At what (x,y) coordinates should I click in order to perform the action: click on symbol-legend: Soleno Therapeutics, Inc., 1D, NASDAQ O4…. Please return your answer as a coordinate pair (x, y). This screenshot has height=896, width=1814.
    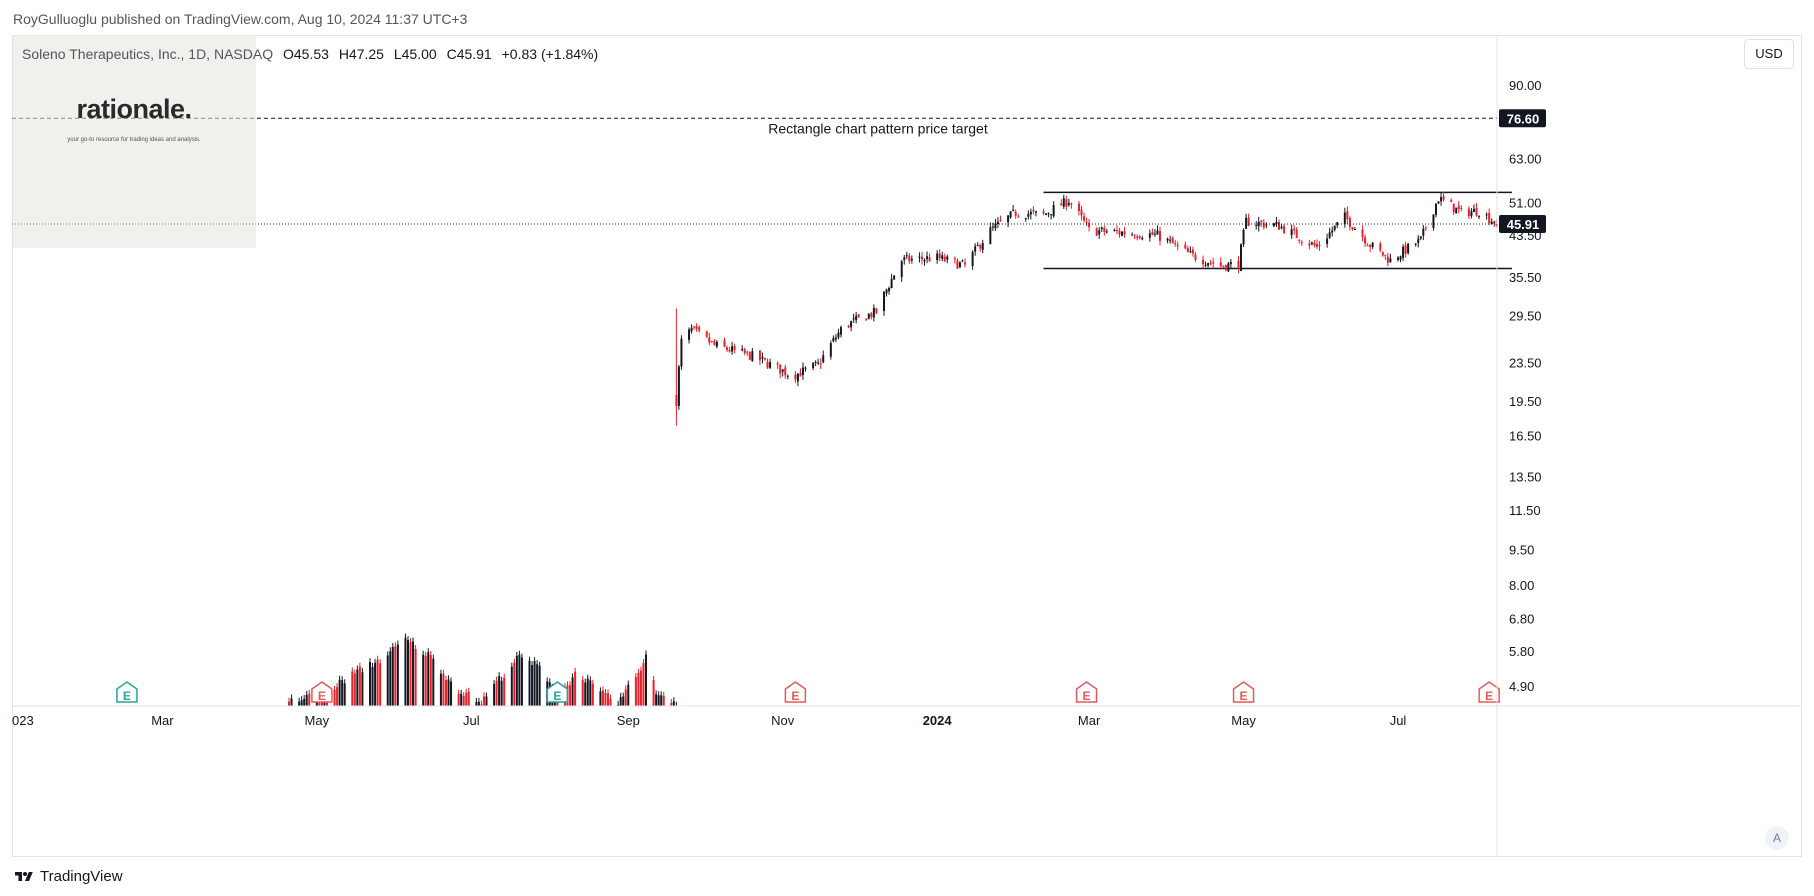
    Looking at the image, I should click on (310, 54).